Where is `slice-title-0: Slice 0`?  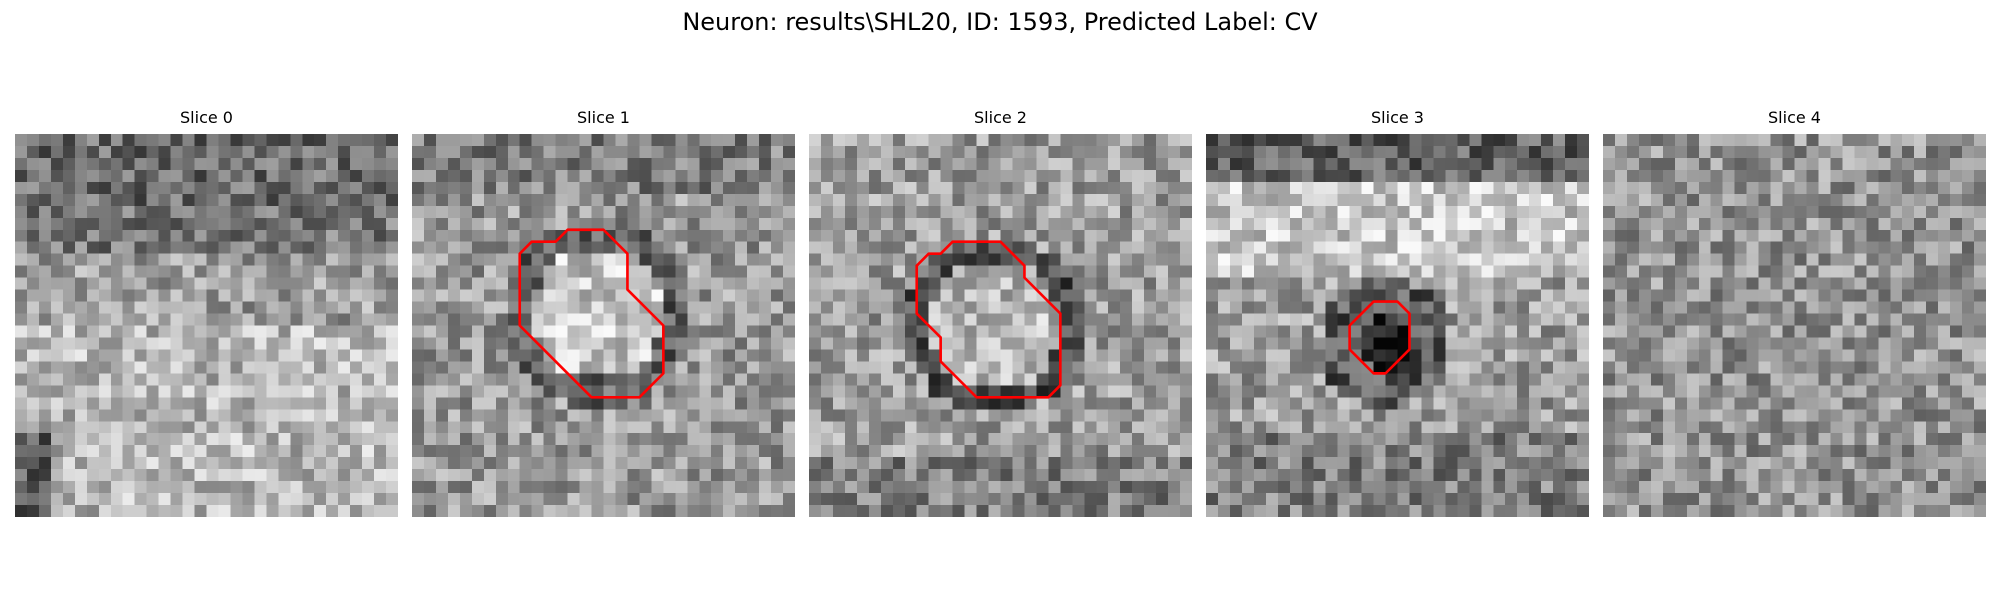
slice-title-0: Slice 0 is located at coordinates (206, 117).